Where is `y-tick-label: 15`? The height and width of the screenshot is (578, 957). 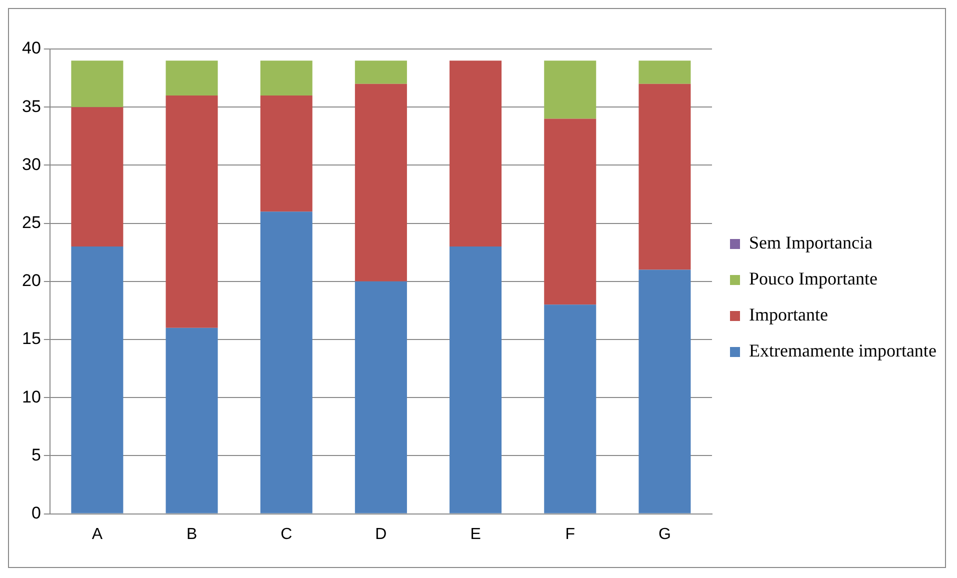
y-tick-label: 15 is located at coordinates (31, 338).